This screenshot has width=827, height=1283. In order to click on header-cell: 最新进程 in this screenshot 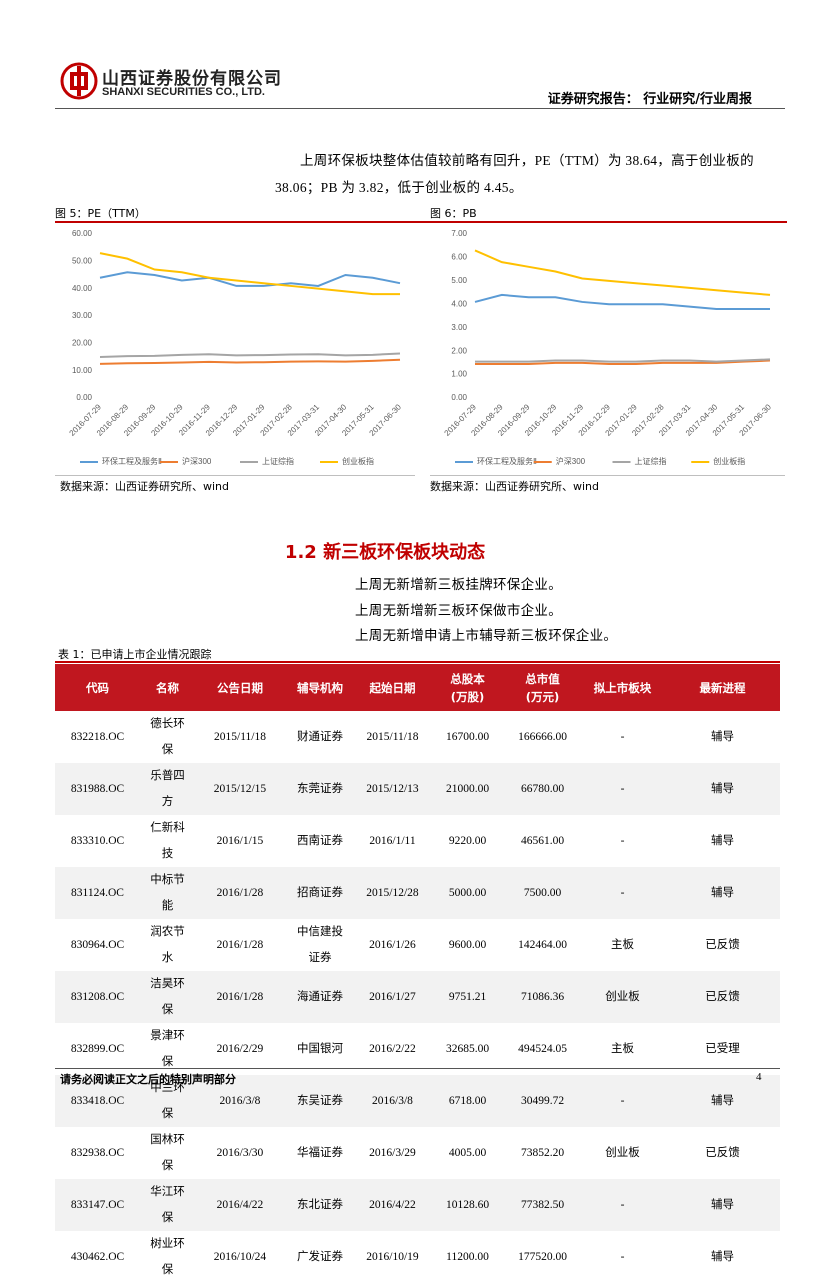, I will do `click(722, 687)`.